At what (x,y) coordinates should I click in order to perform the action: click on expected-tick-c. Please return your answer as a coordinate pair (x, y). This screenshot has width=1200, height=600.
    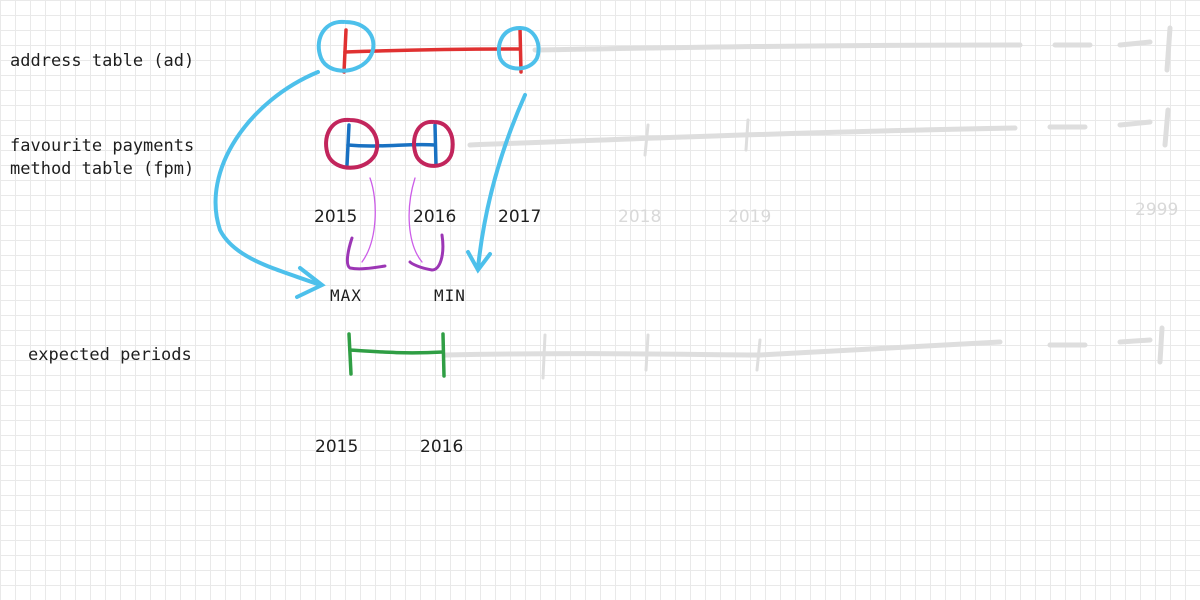
    Looking at the image, I should click on (758, 355).